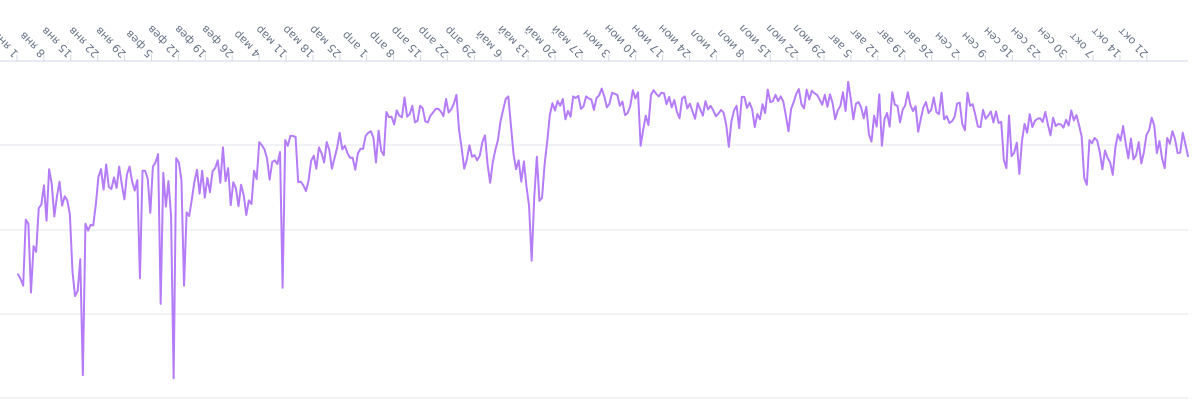 This screenshot has height=407, width=1203. What do you see at coordinates (354, 44) in the screenshot?
I see `x-tick-label: 1 апр` at bounding box center [354, 44].